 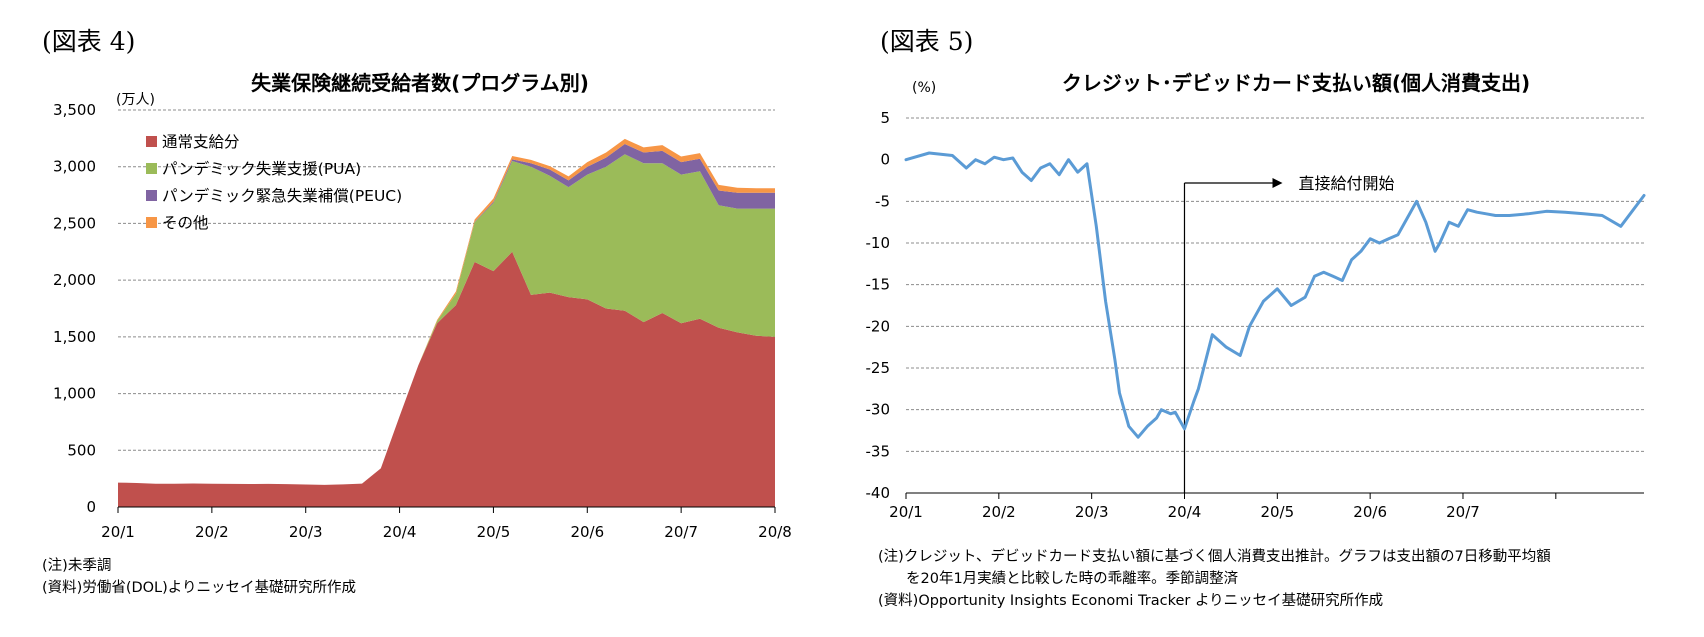 What do you see at coordinates (775, 532) in the screenshot?
I see `x-tick-label: 20/8` at bounding box center [775, 532].